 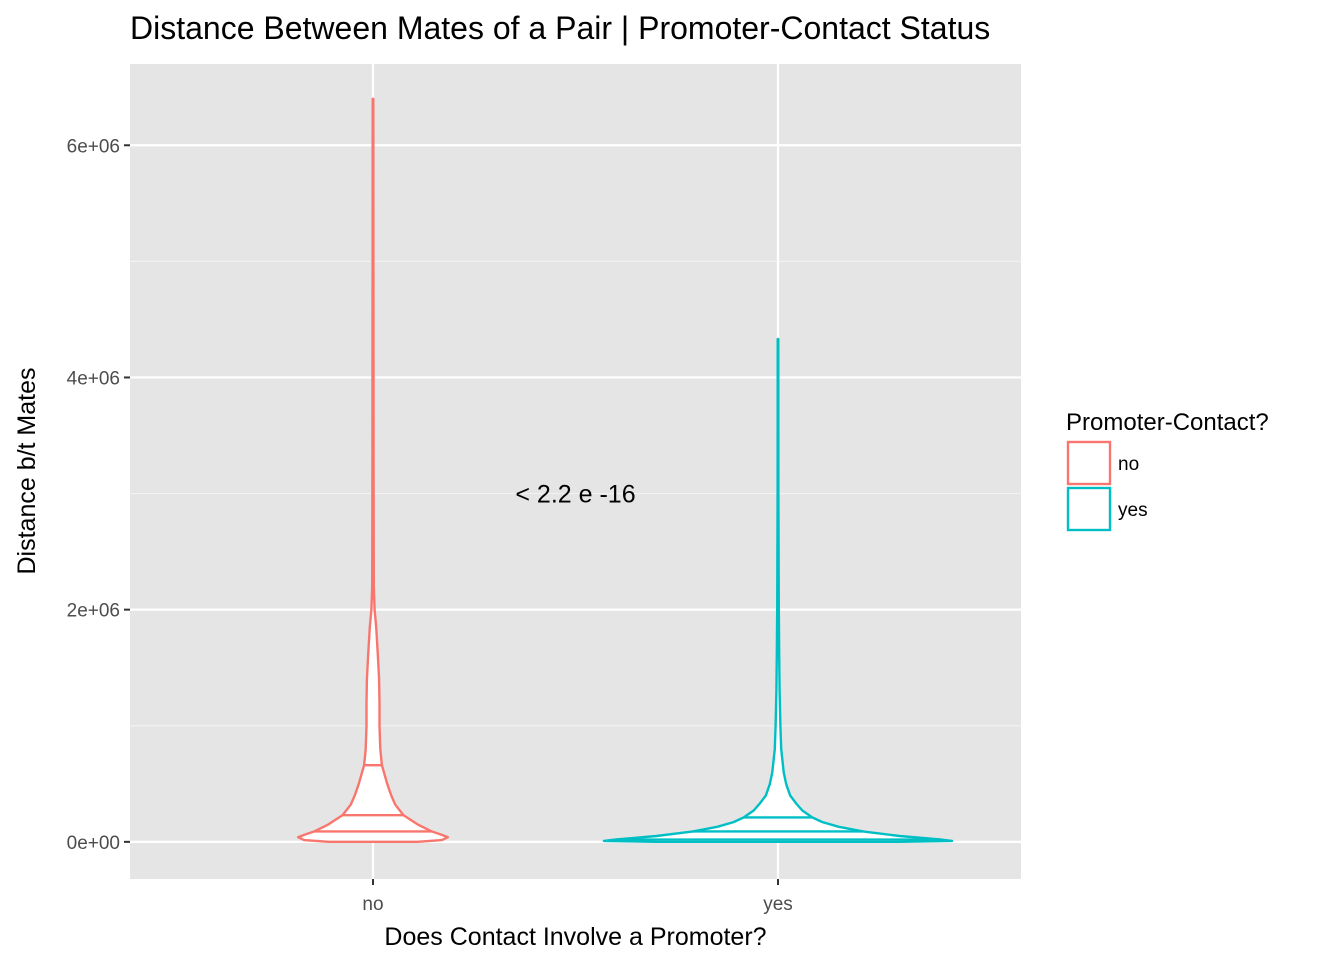 What do you see at coordinates (373, 470) in the screenshot?
I see `violin-no` at bounding box center [373, 470].